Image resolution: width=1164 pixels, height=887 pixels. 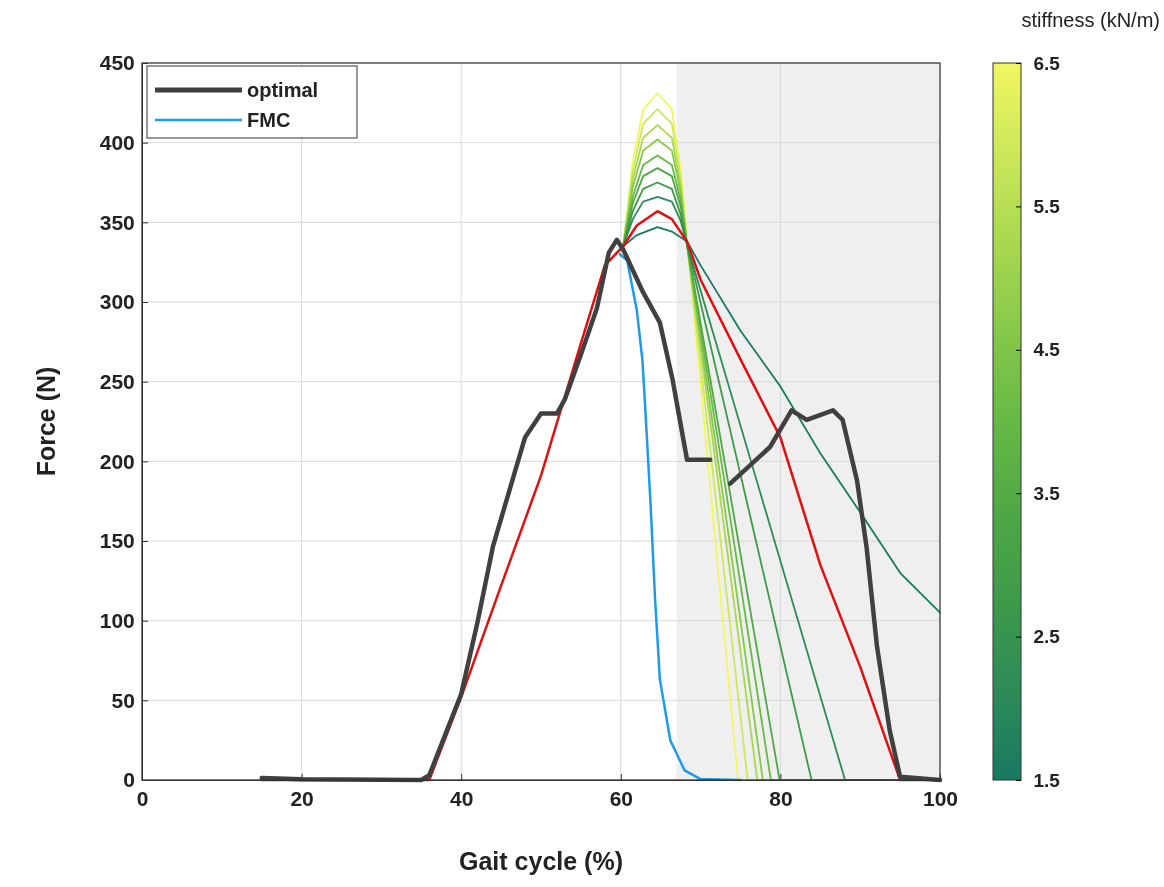 I want to click on y-tick-label: 300, so click(x=117, y=302).